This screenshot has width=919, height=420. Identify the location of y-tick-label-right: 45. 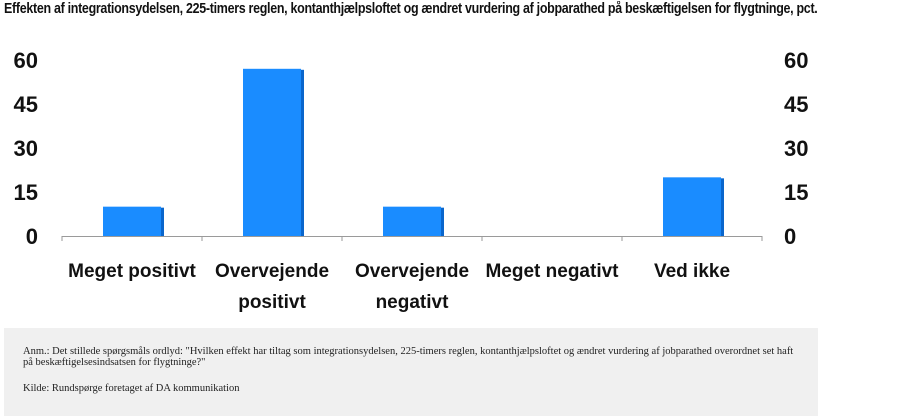
(796, 104).